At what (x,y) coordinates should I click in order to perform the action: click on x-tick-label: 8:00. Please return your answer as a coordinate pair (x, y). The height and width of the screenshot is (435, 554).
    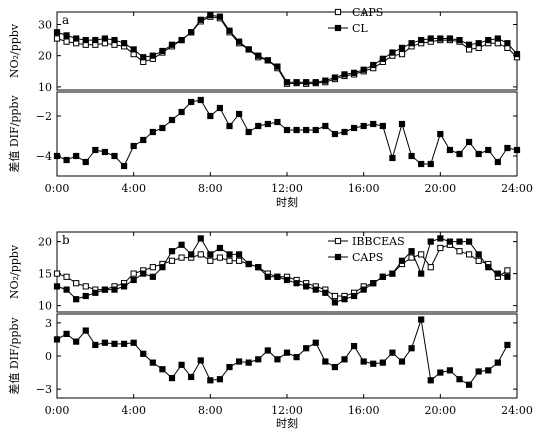
    Looking at the image, I should click on (210, 188).